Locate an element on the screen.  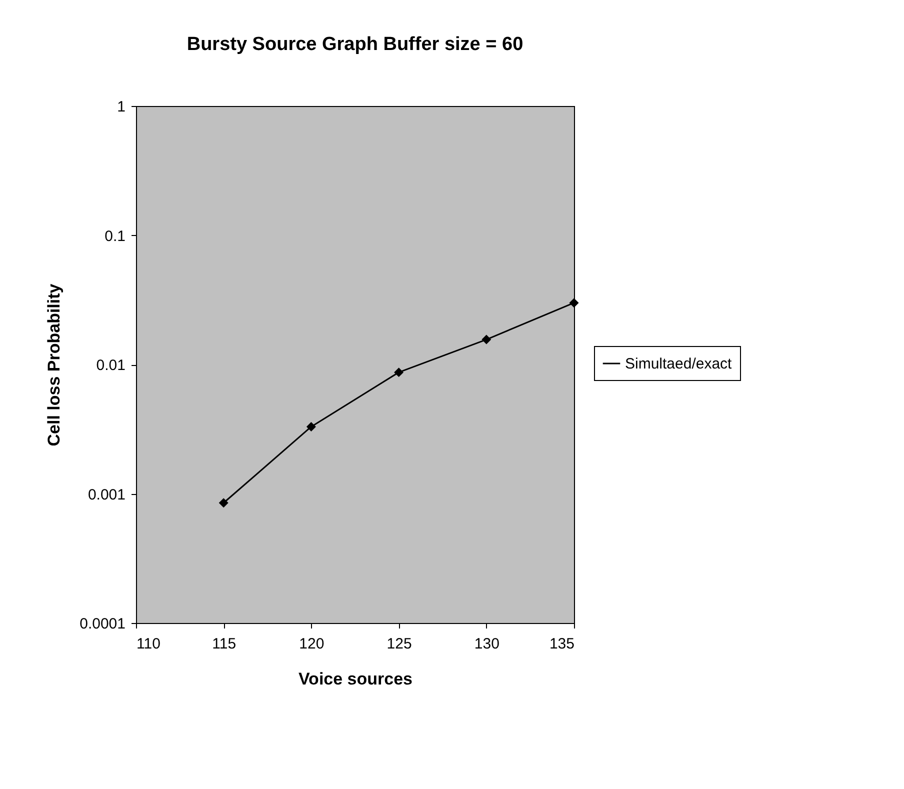
x-tick-label: 125 is located at coordinates (399, 644).